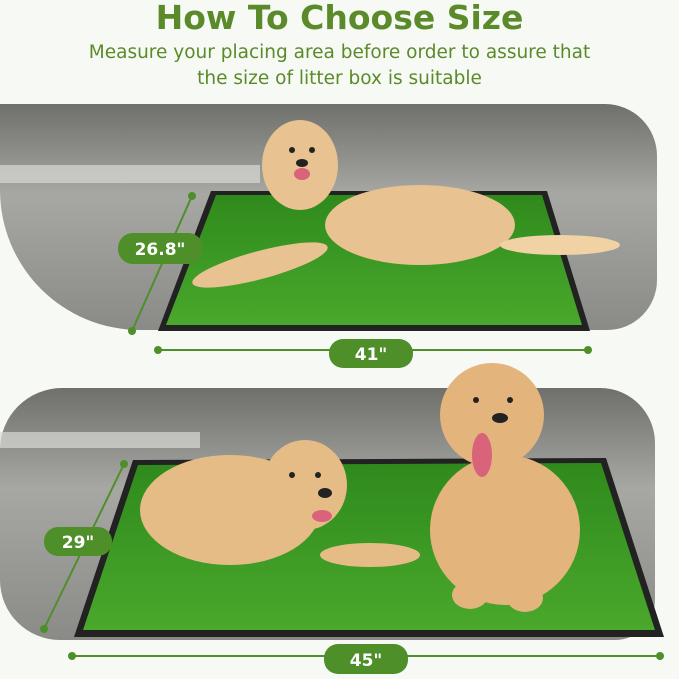 This screenshot has width=679, height=679. I want to click on width-dimension-small: 41", so click(373, 353).